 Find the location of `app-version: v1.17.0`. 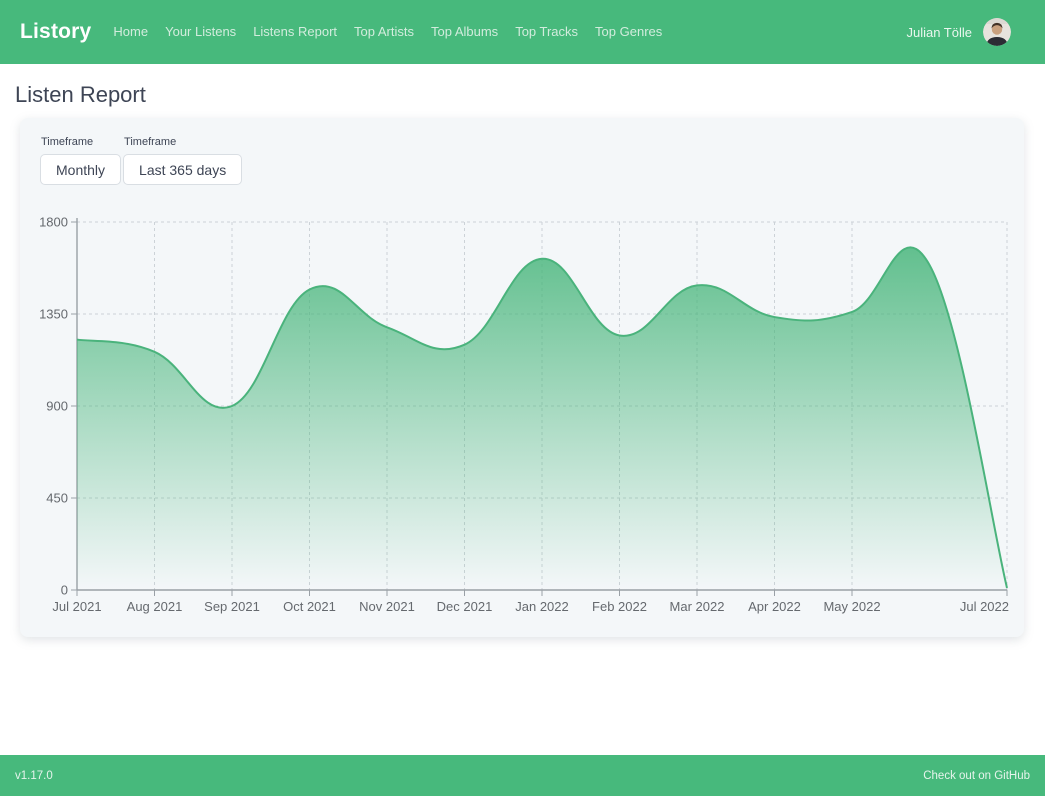

app-version: v1.17.0 is located at coordinates (34, 775).